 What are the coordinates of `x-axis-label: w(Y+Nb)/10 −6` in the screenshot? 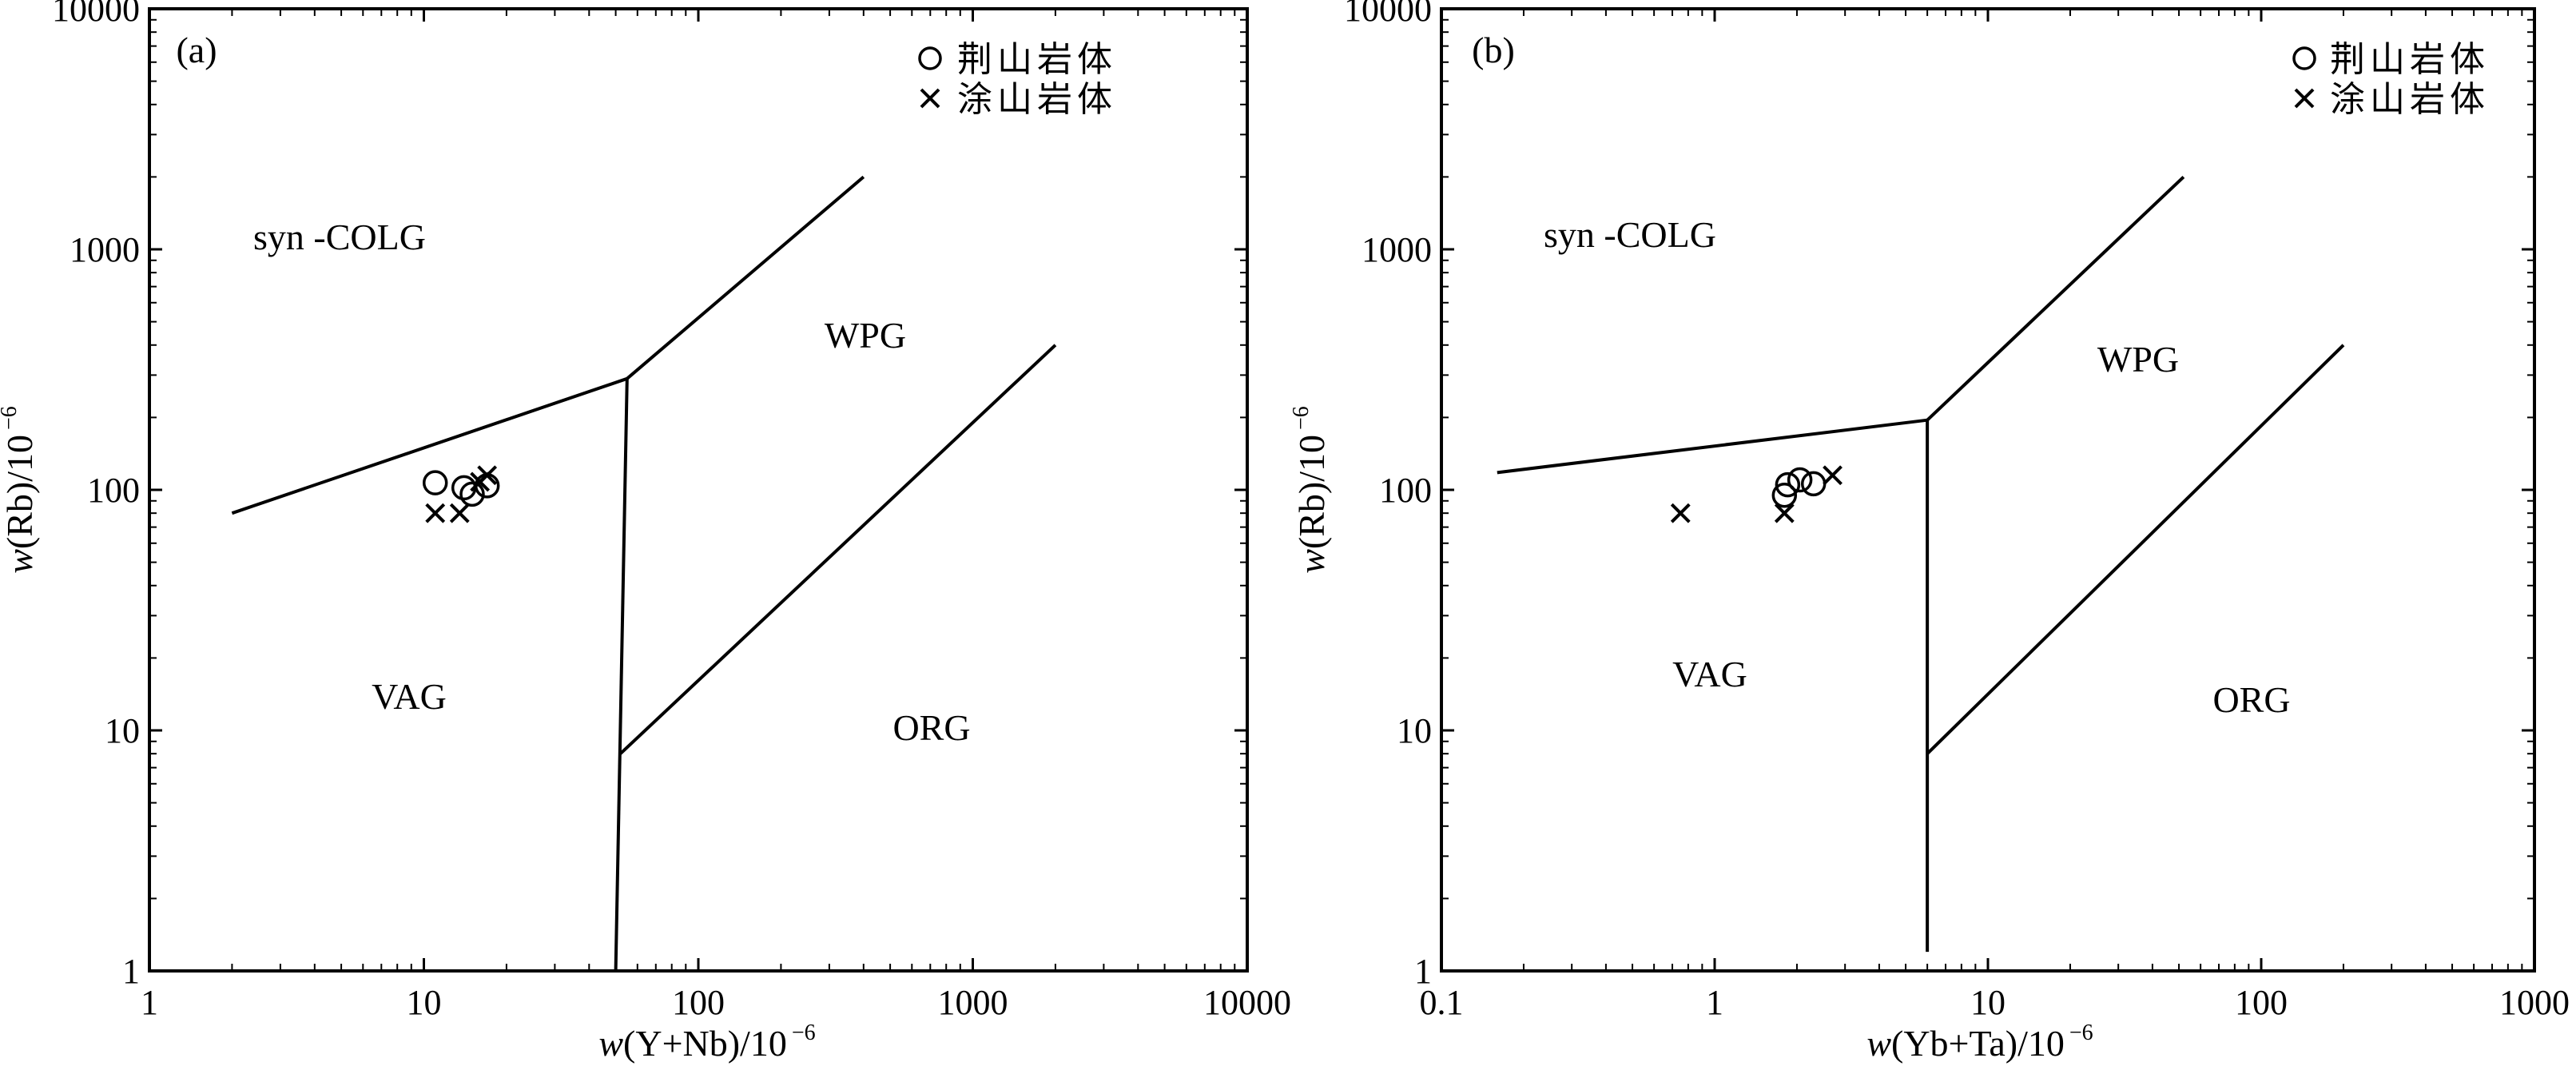 It's located at (706, 1042).